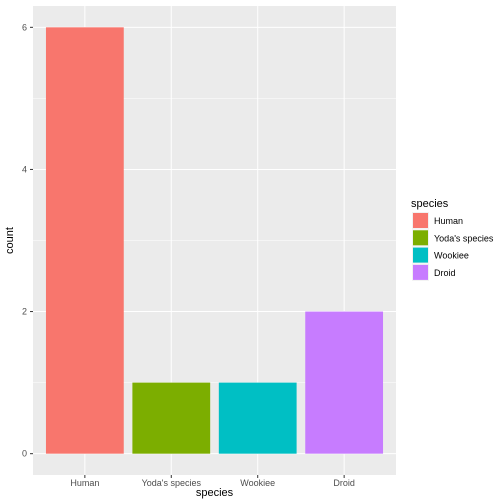 The height and width of the screenshot is (504, 504). What do you see at coordinates (464, 238) in the screenshot?
I see `legend-label: Yoda's species` at bounding box center [464, 238].